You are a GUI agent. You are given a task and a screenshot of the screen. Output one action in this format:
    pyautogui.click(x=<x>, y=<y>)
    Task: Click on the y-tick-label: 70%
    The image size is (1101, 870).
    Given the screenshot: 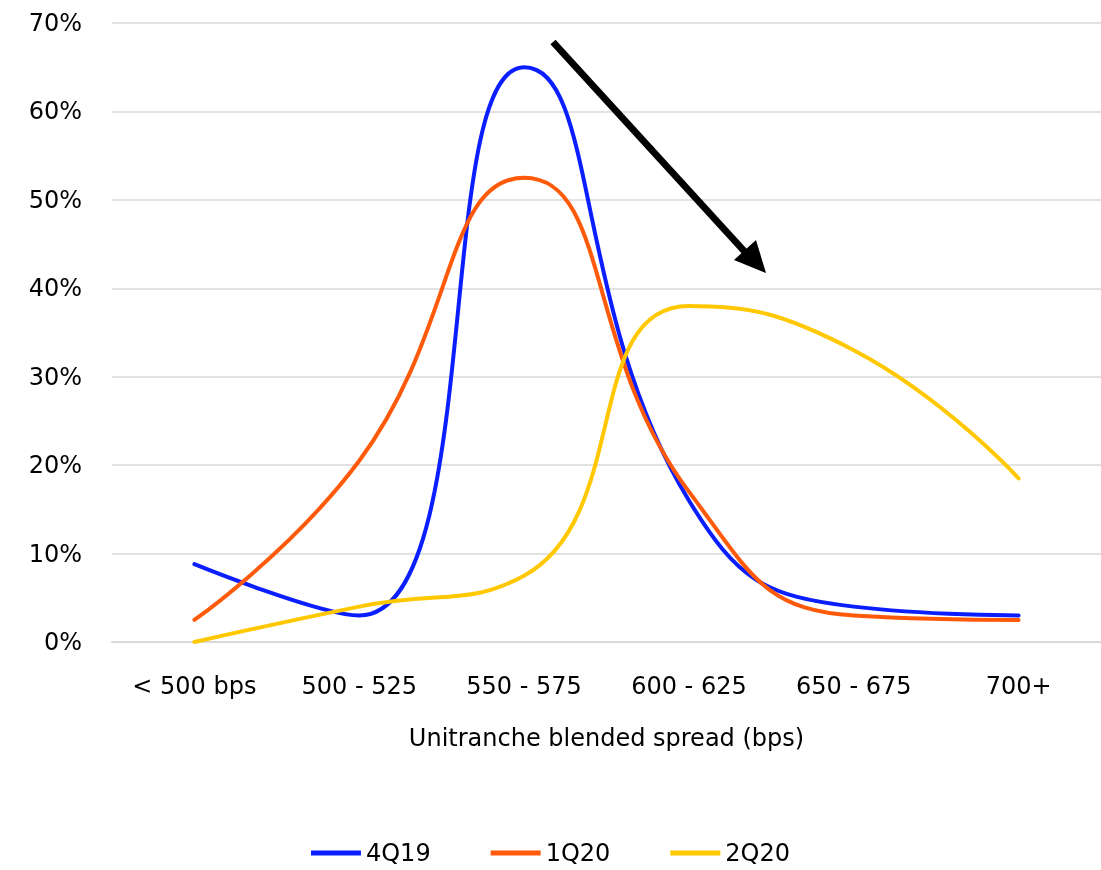 What is the action you would take?
    pyautogui.click(x=55, y=23)
    